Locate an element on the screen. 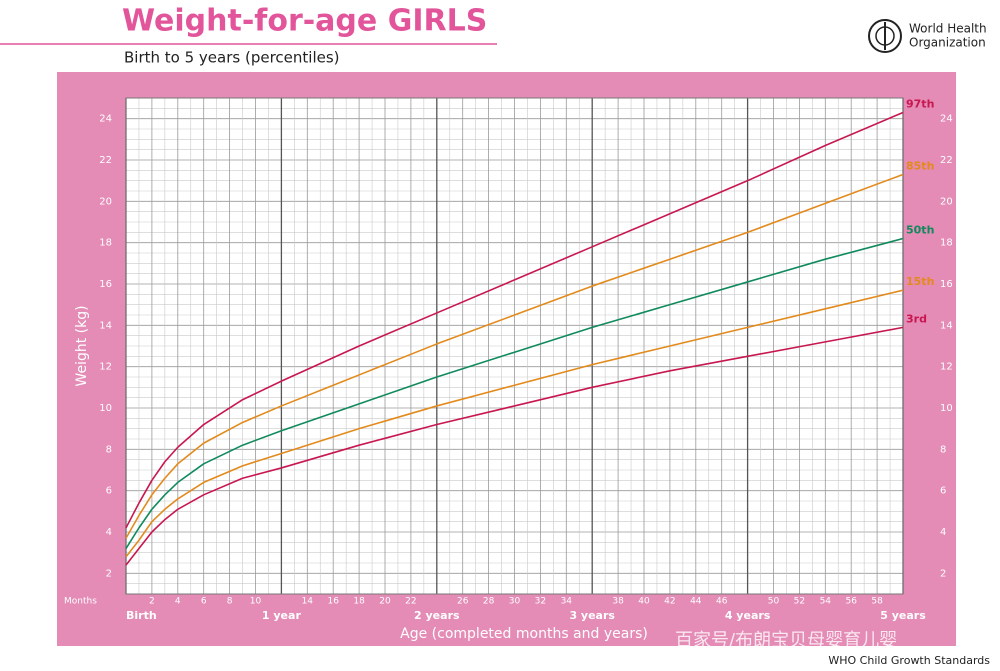 The width and height of the screenshot is (1000, 671). x-tick-label: 14 is located at coordinates (308, 602).